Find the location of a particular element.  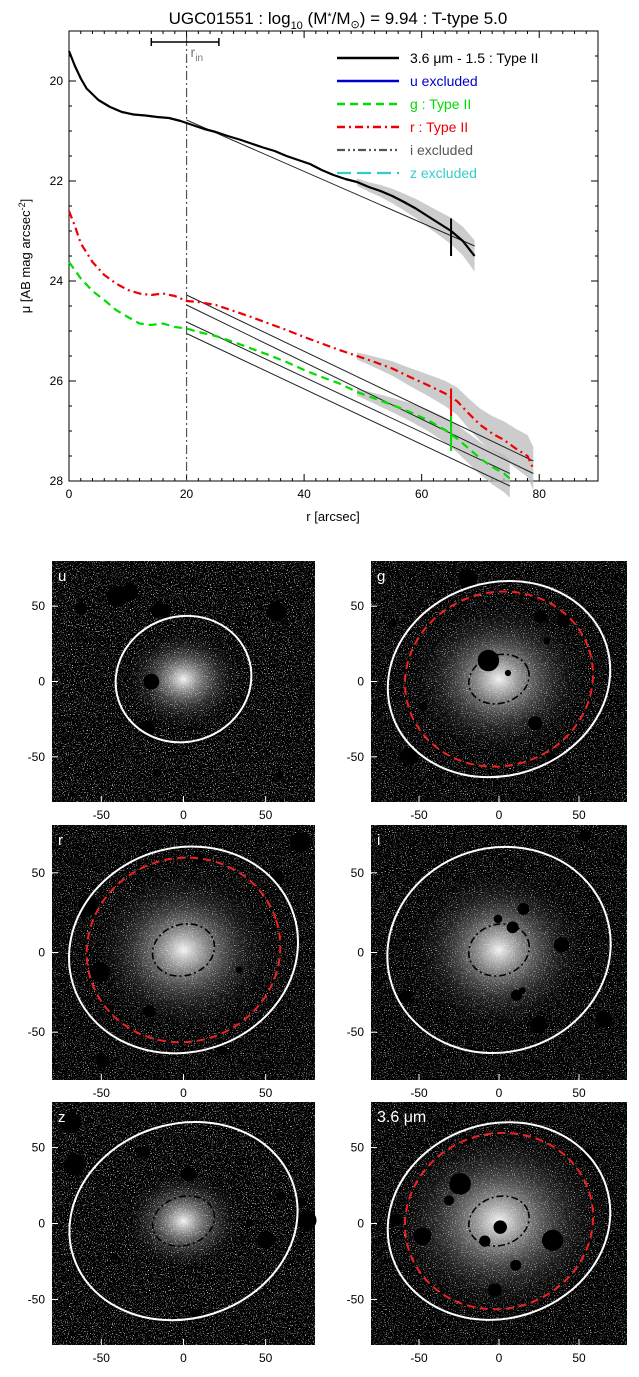

panel-label: 3.6 μm is located at coordinates (401, 1117).